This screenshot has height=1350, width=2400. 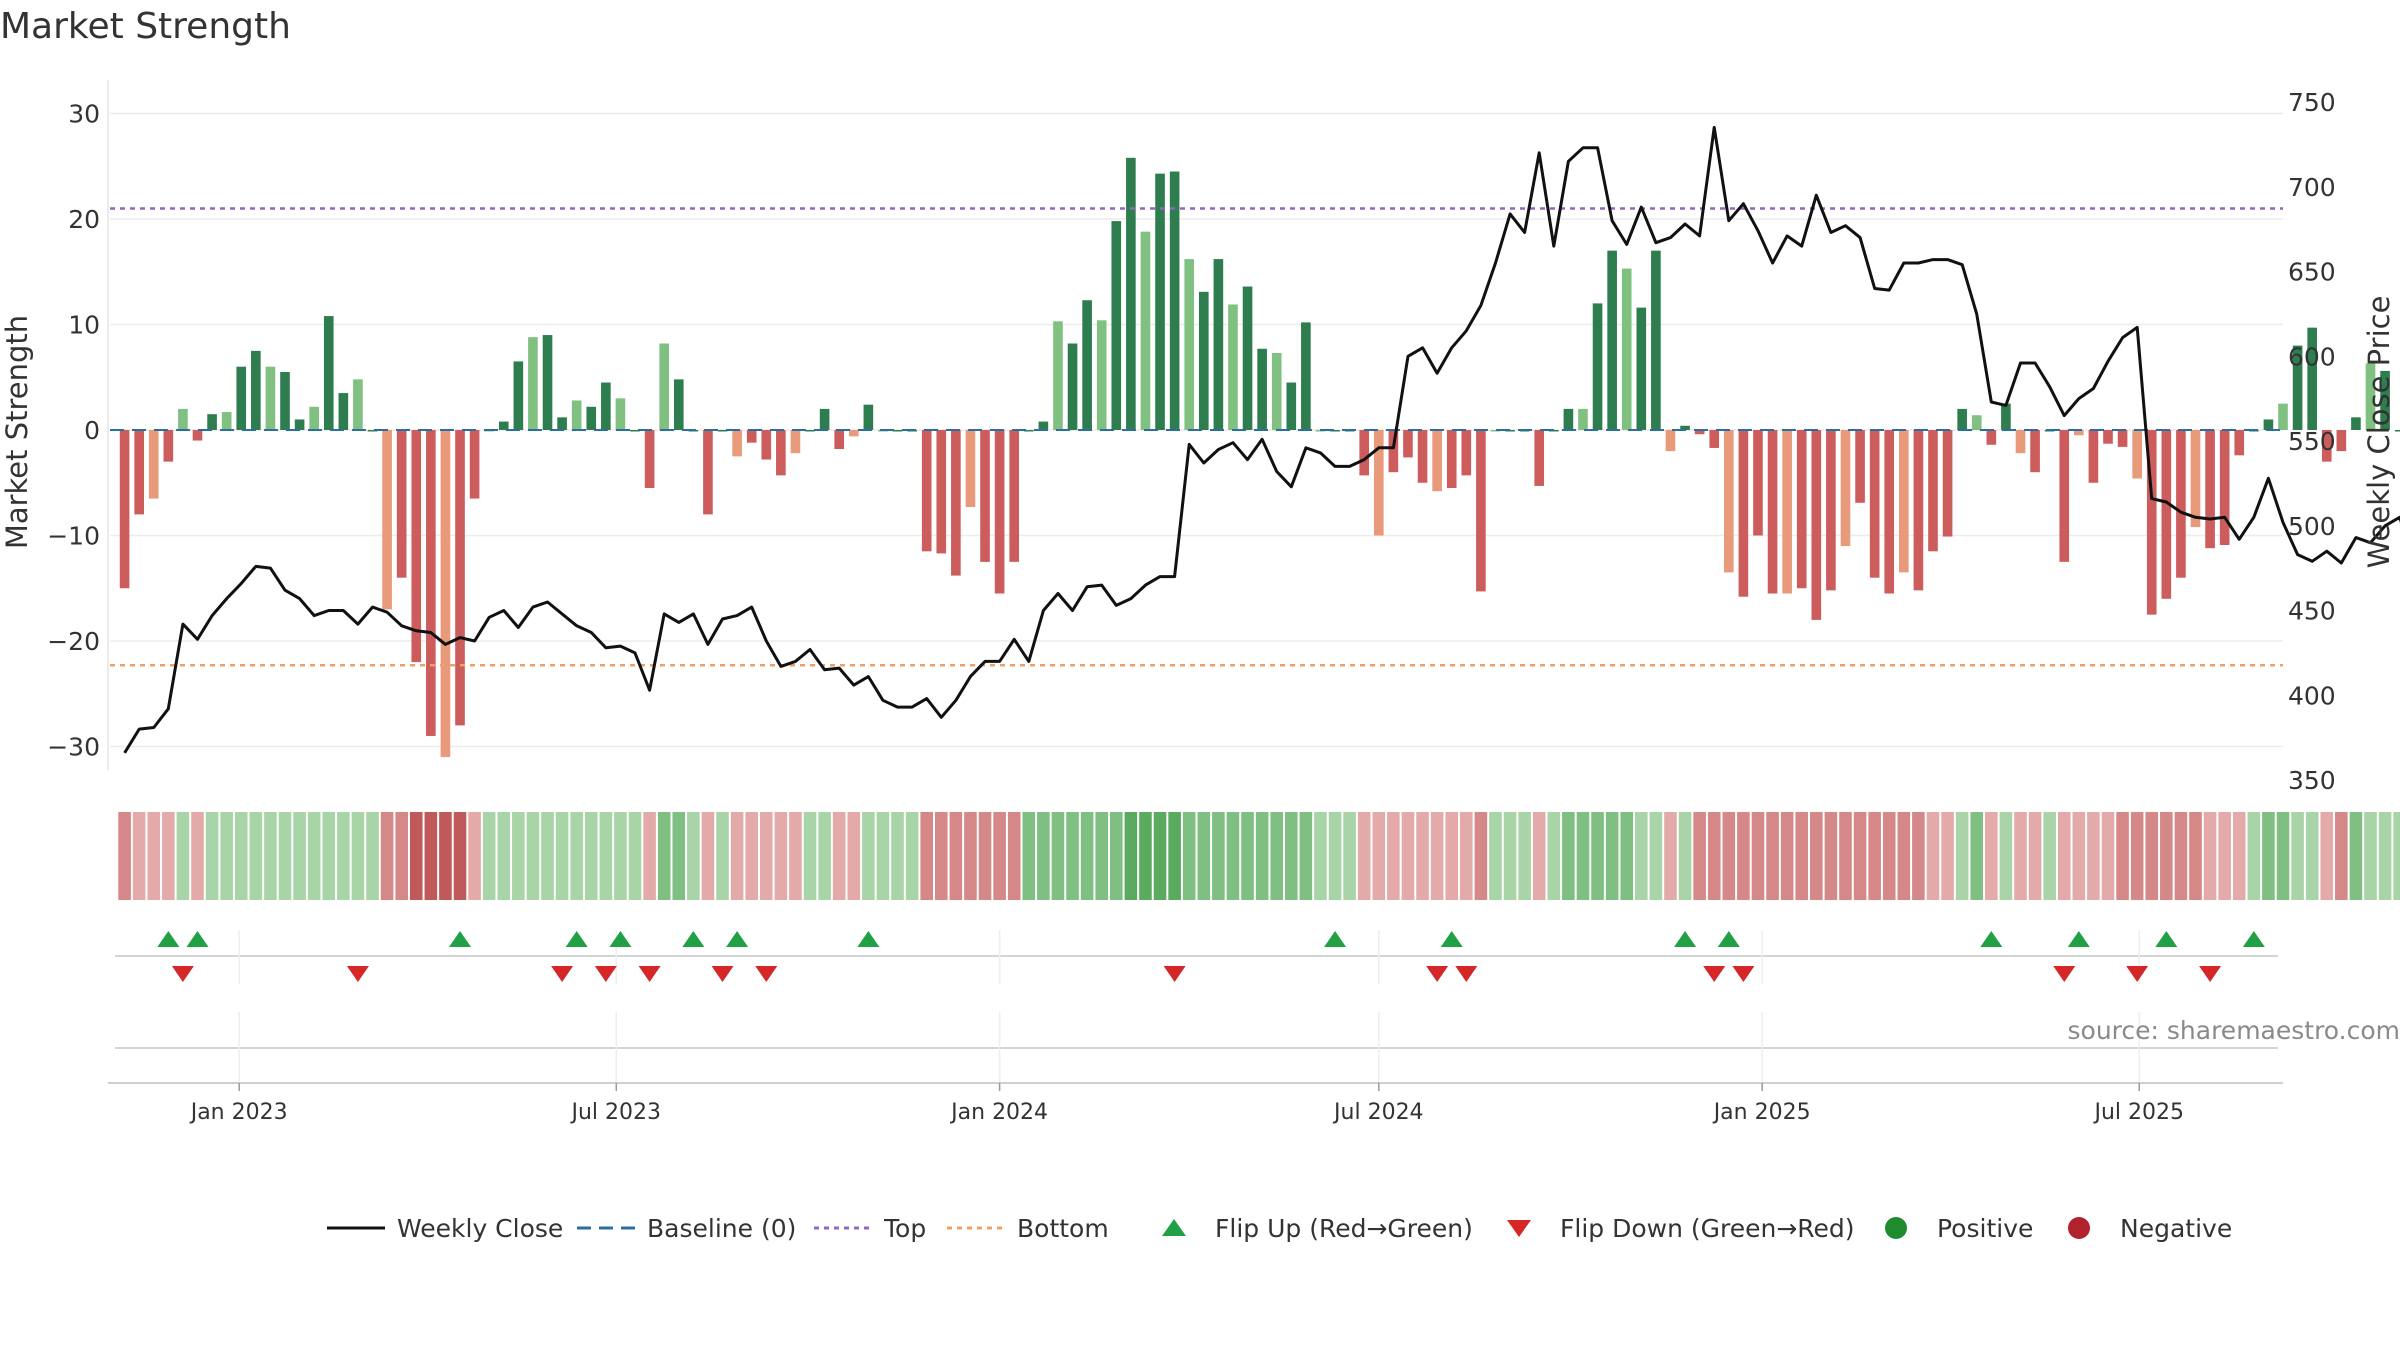 I want to click on y-left-tick-label: 0, so click(x=92, y=430).